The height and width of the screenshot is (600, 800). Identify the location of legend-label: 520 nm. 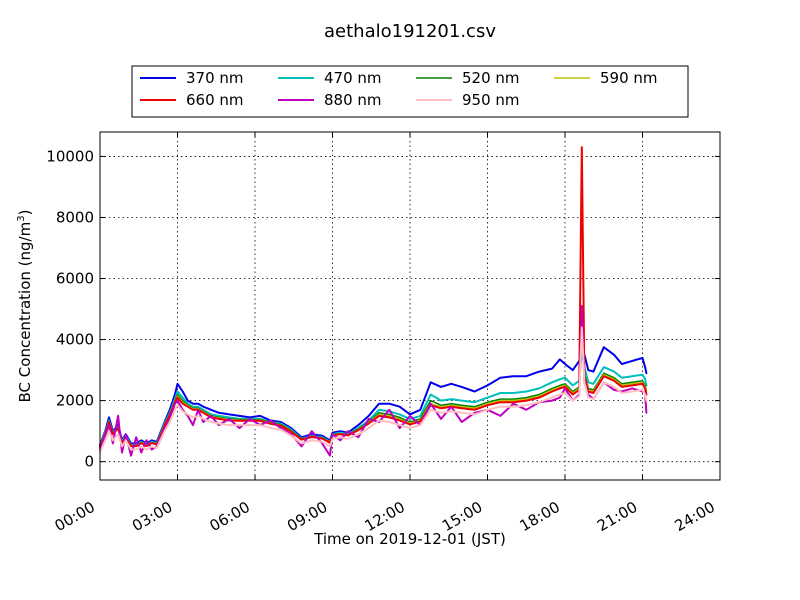
(491, 78).